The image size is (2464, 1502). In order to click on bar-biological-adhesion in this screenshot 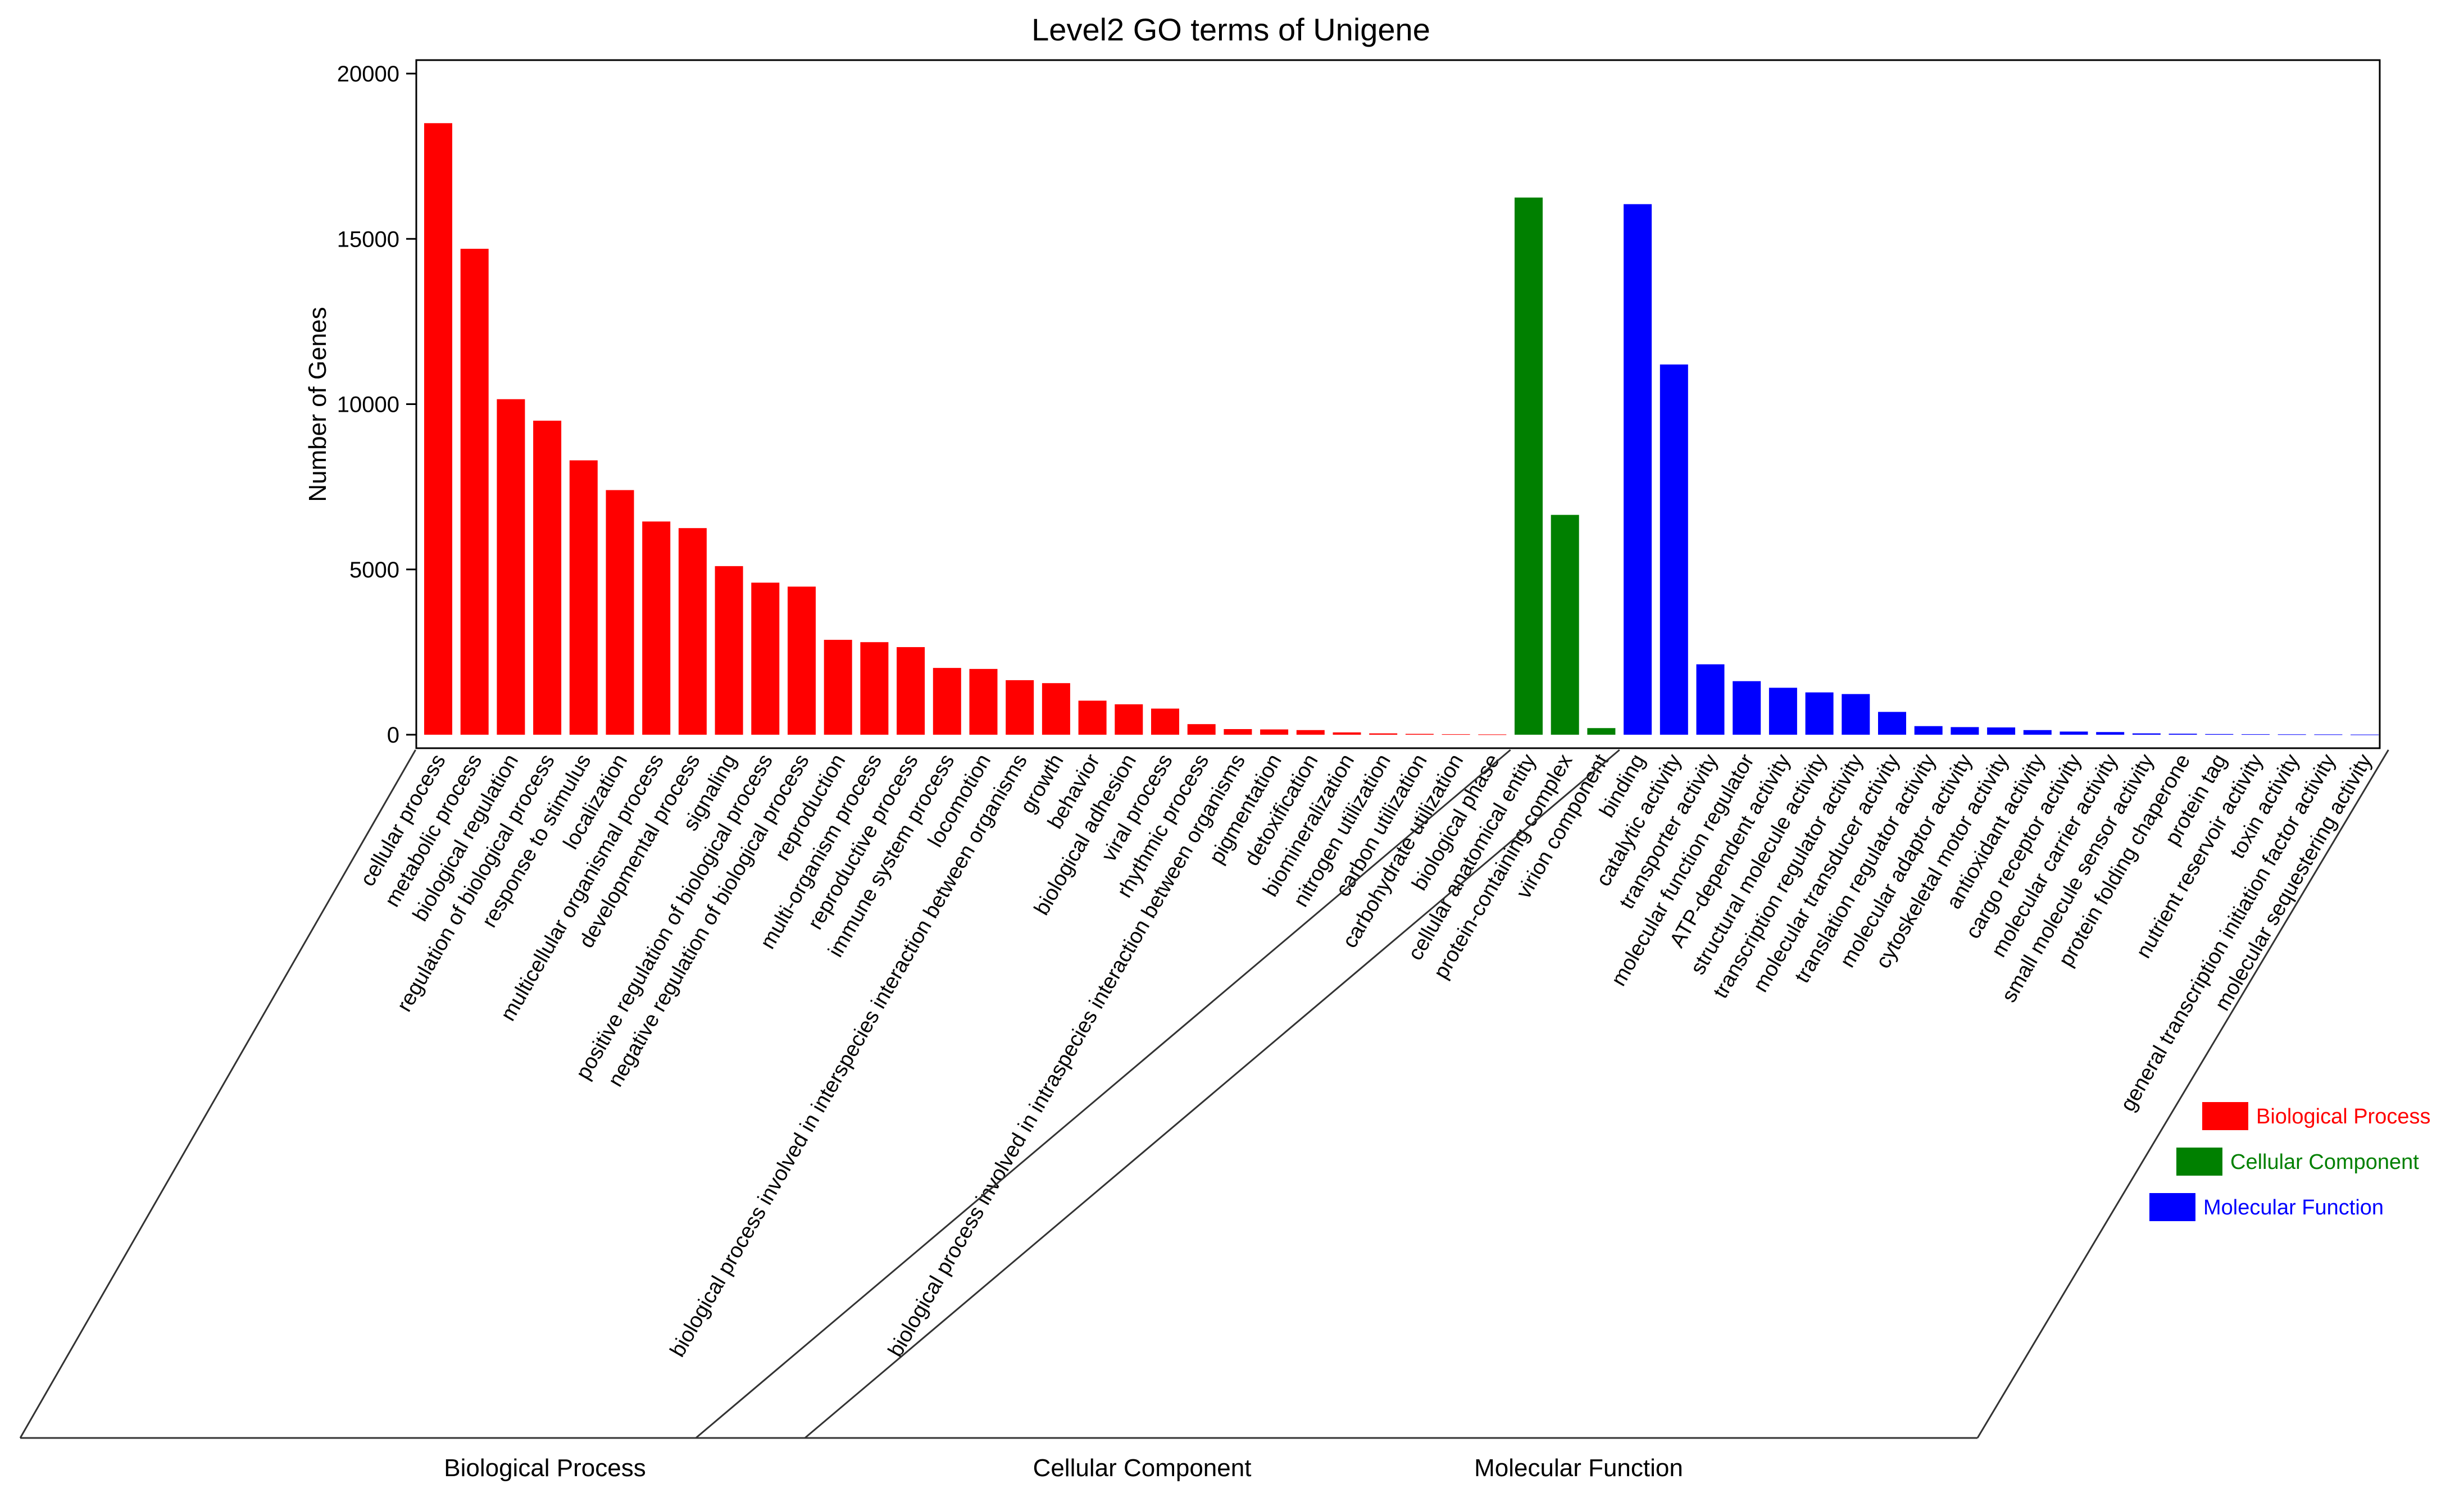, I will do `click(1129, 719)`.